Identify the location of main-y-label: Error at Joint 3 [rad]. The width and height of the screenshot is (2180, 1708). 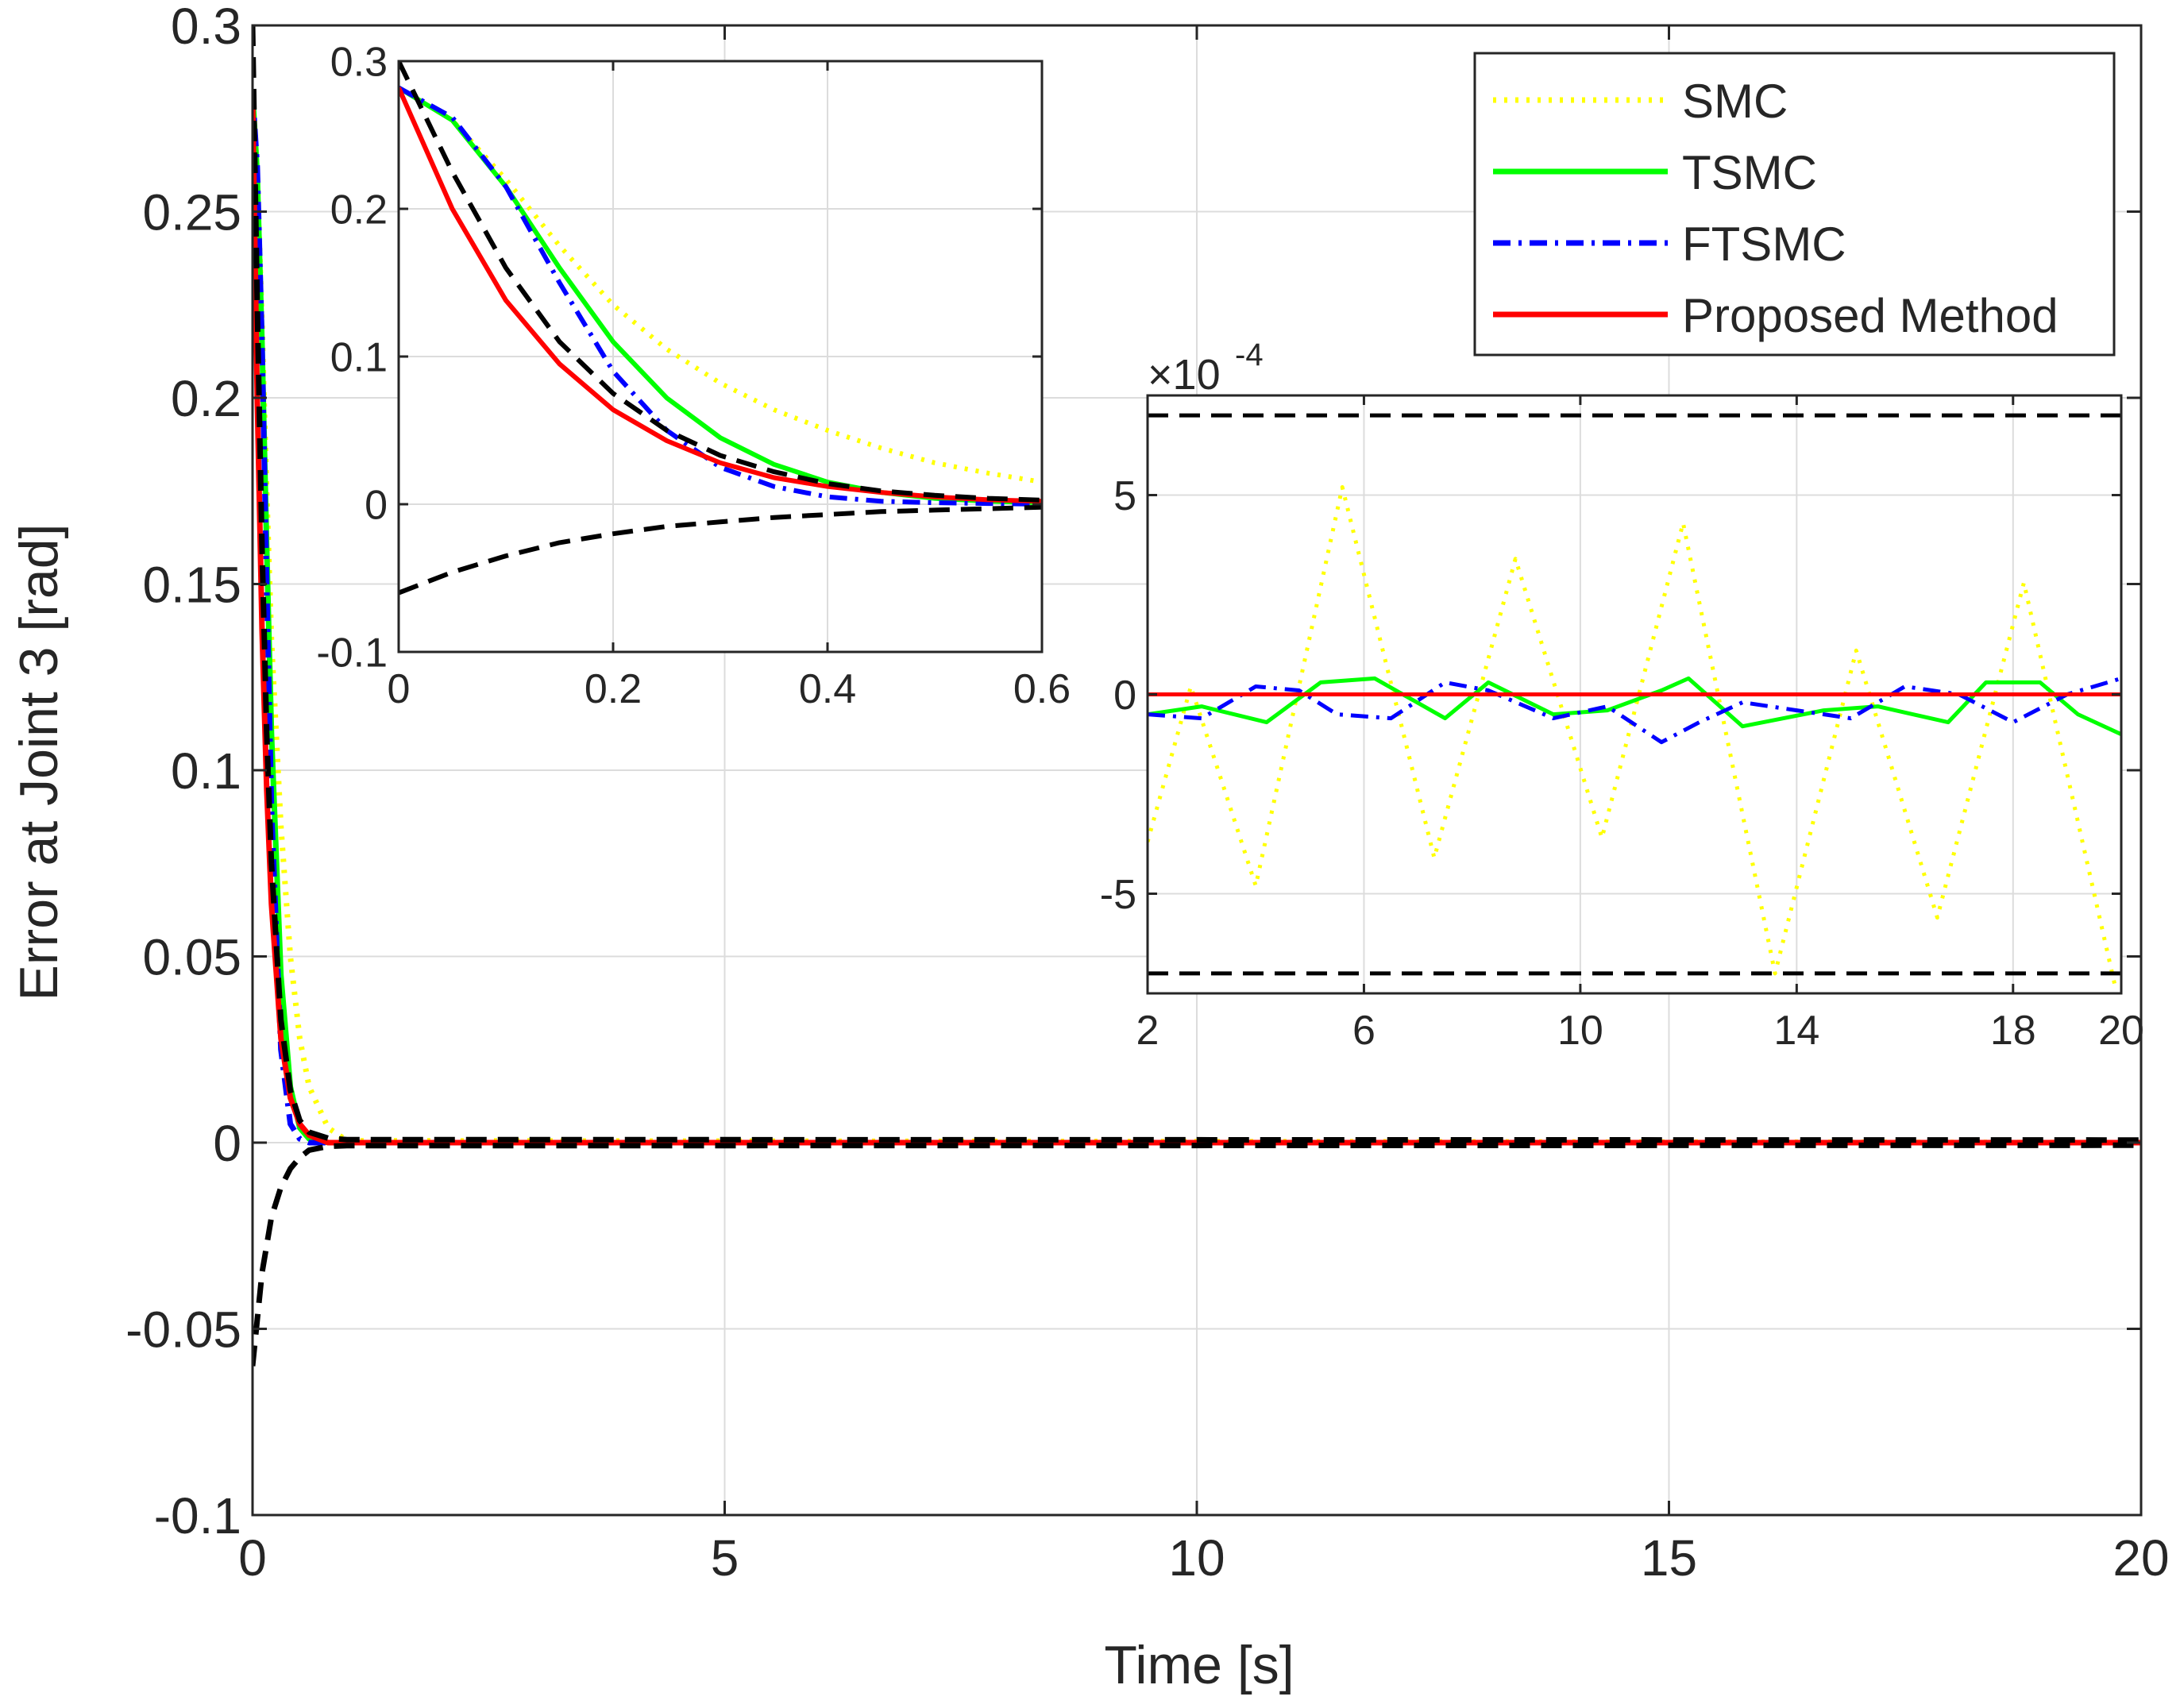
(39, 762).